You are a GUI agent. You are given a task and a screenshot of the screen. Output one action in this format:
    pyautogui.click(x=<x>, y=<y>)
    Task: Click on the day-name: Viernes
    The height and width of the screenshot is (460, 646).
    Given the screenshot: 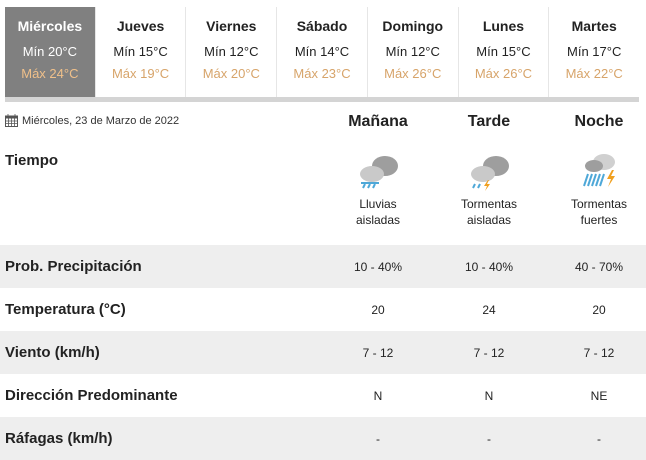 What is the action you would take?
    pyautogui.click(x=231, y=26)
    